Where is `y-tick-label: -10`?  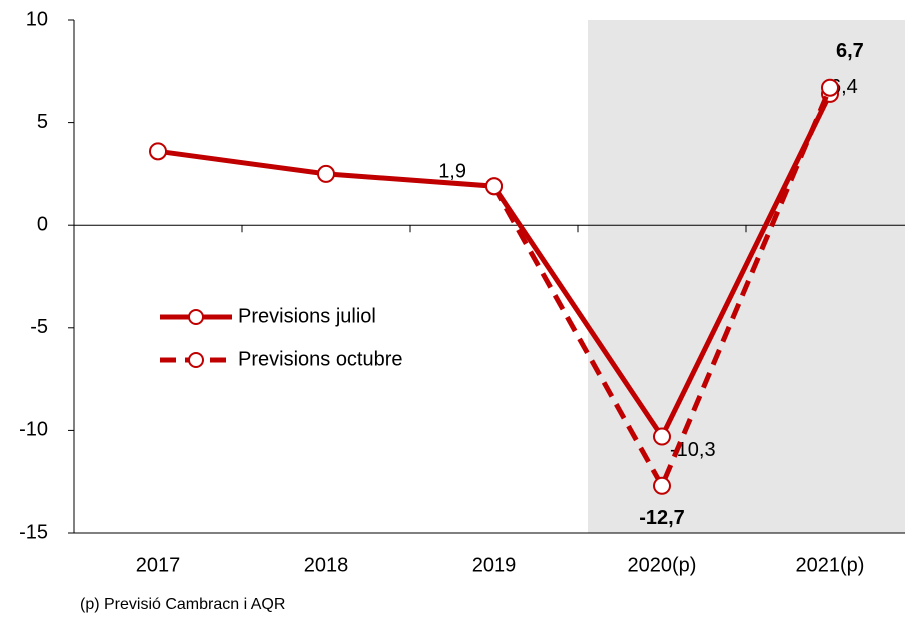
y-tick-label: -10 is located at coordinates (33, 430).